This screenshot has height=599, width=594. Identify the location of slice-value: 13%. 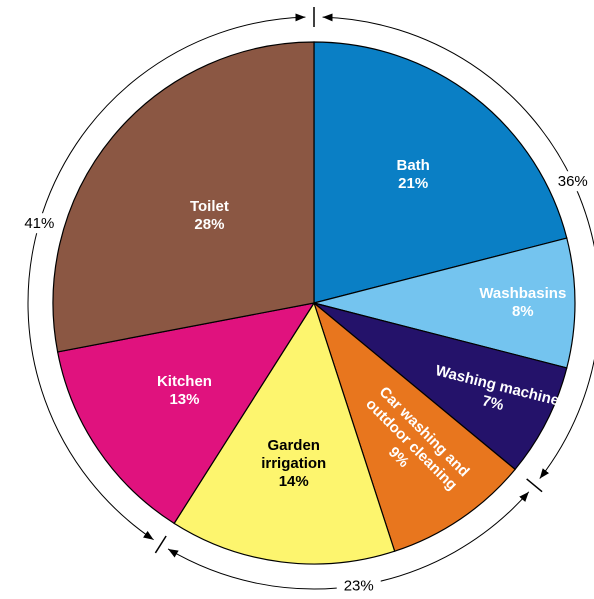
(184, 400).